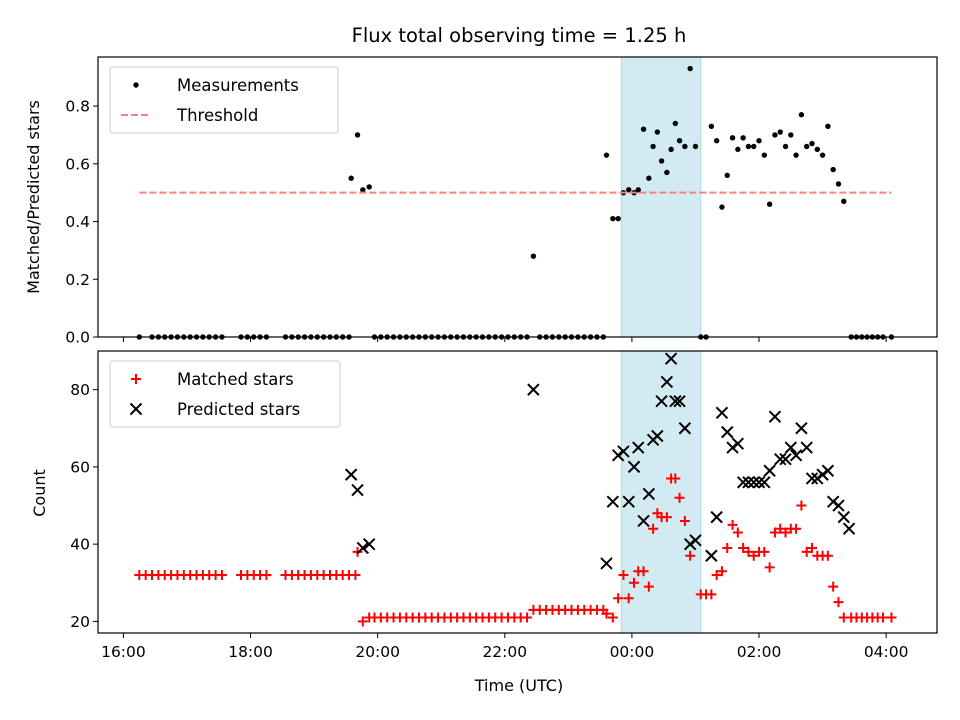 The image size is (960, 720). I want to click on legend-label: Measurements, so click(238, 85).